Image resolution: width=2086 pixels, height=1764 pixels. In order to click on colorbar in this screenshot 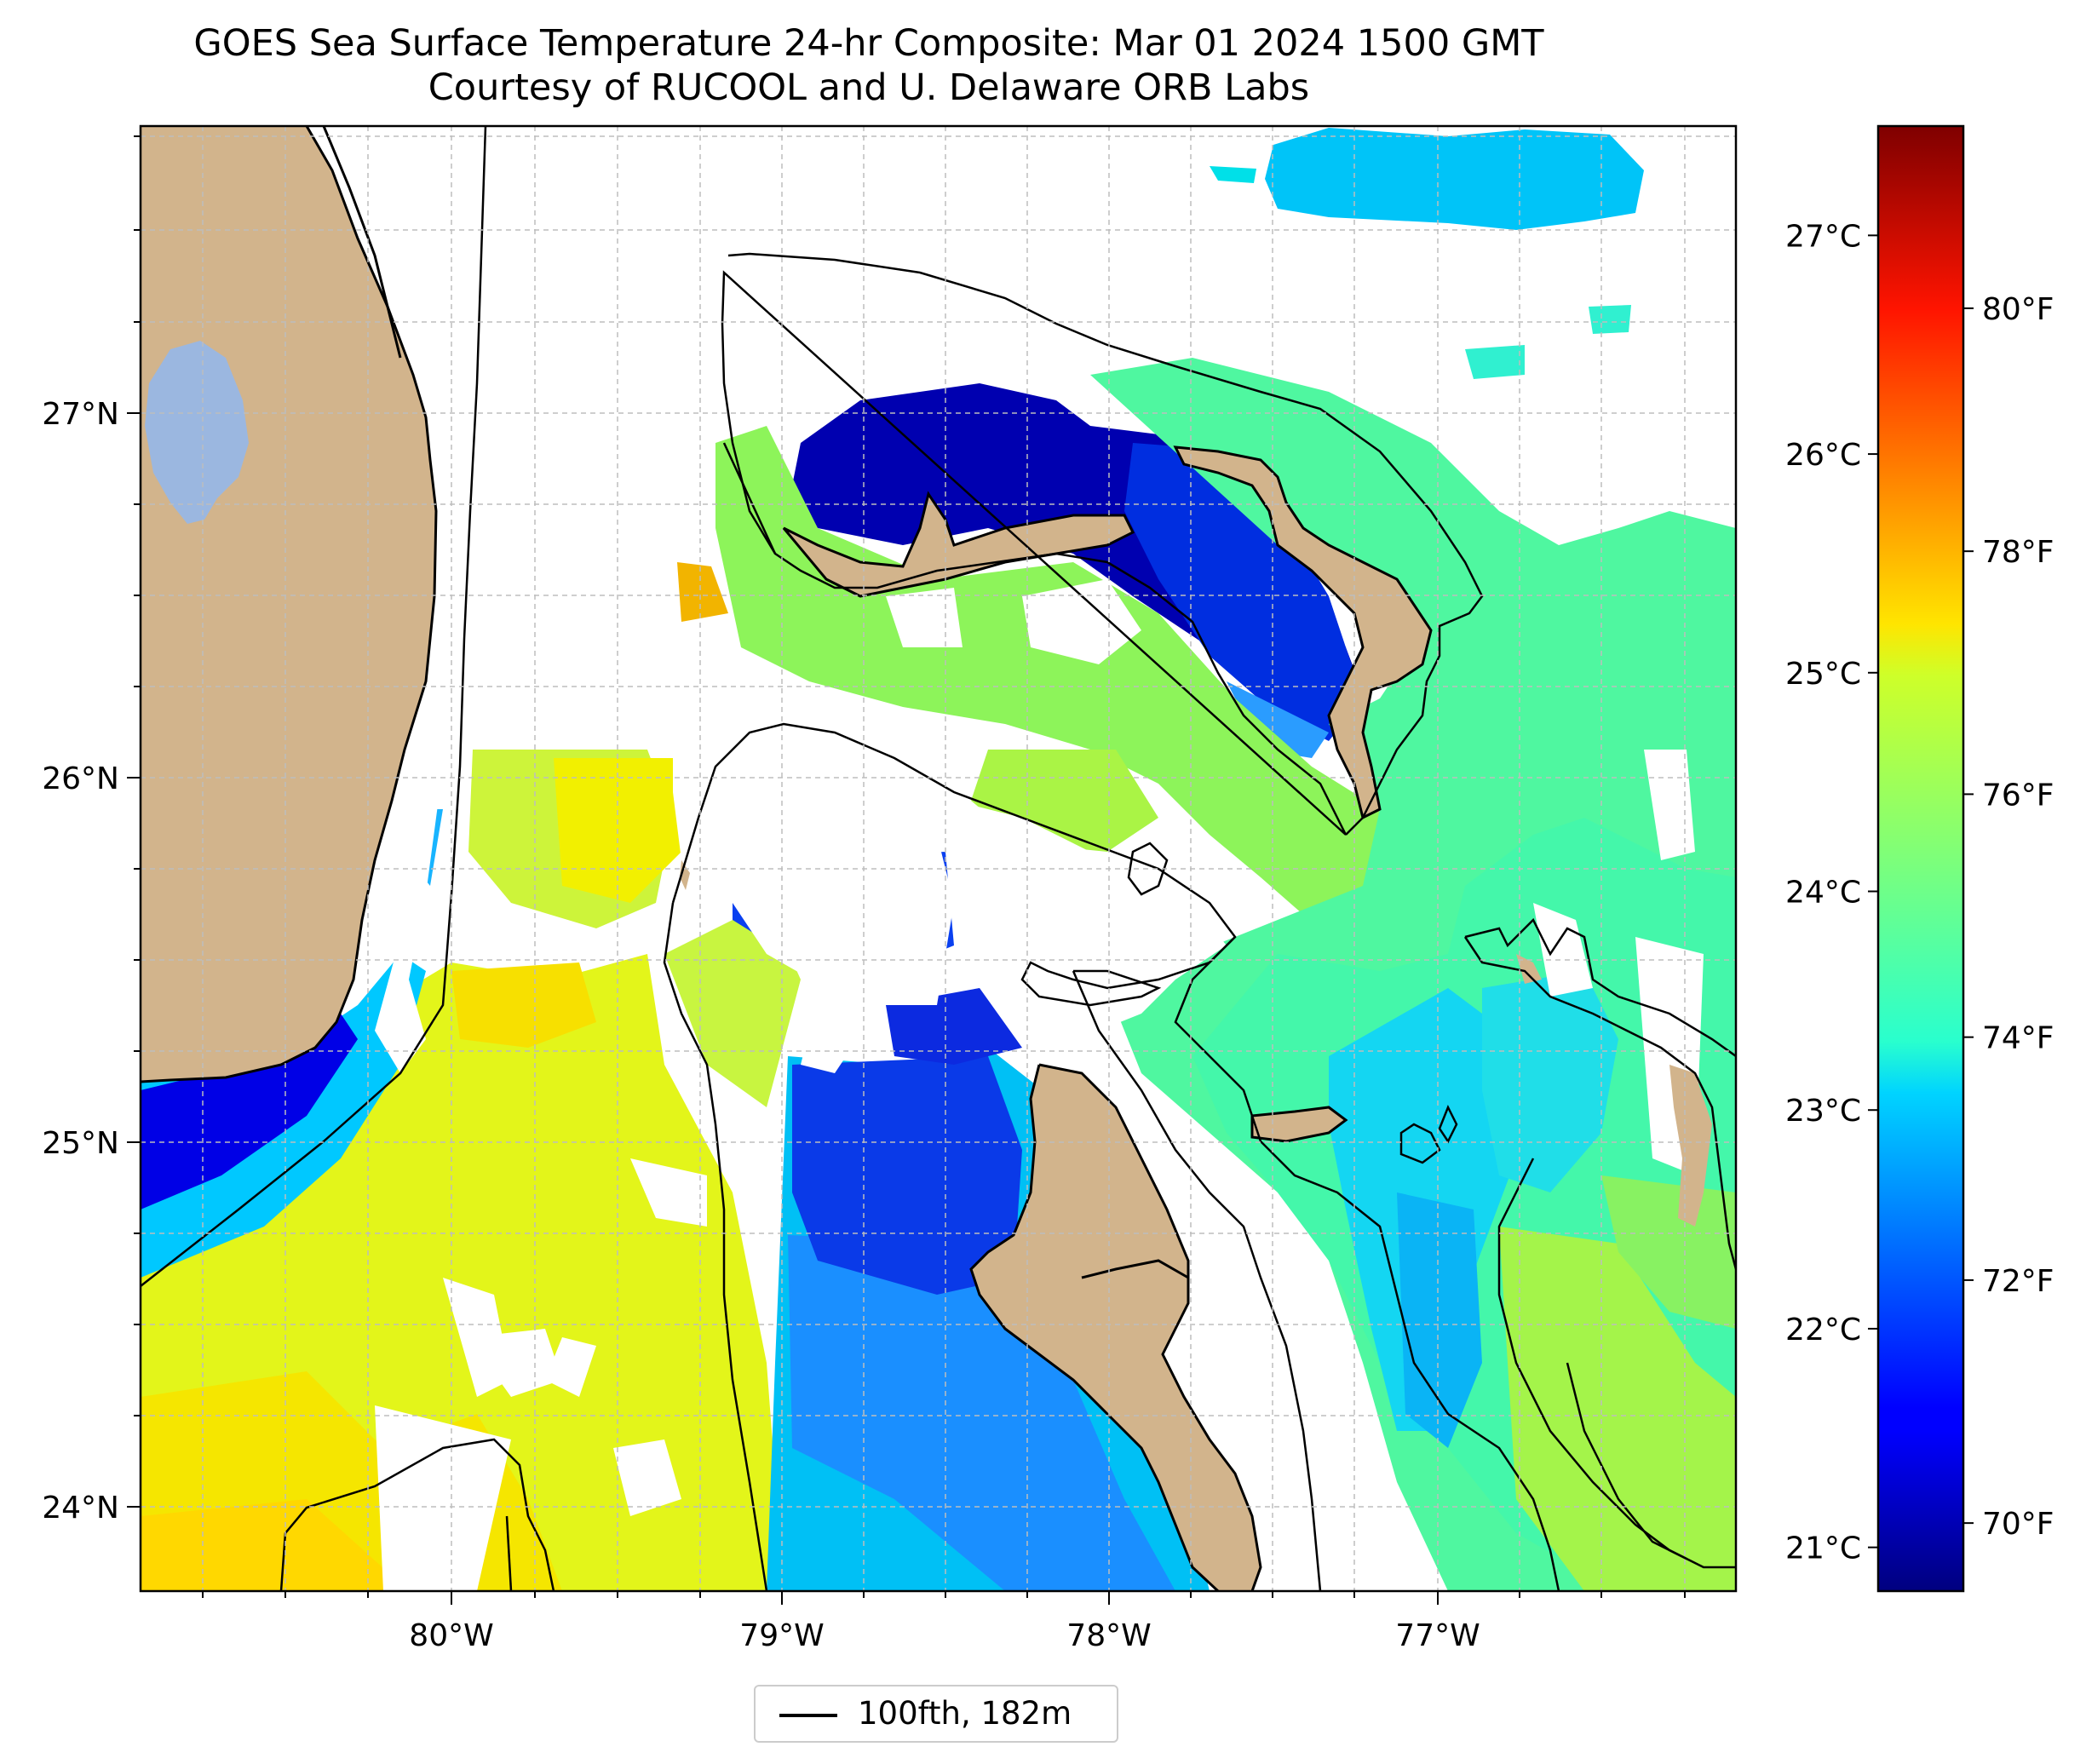, I will do `click(1920, 858)`.